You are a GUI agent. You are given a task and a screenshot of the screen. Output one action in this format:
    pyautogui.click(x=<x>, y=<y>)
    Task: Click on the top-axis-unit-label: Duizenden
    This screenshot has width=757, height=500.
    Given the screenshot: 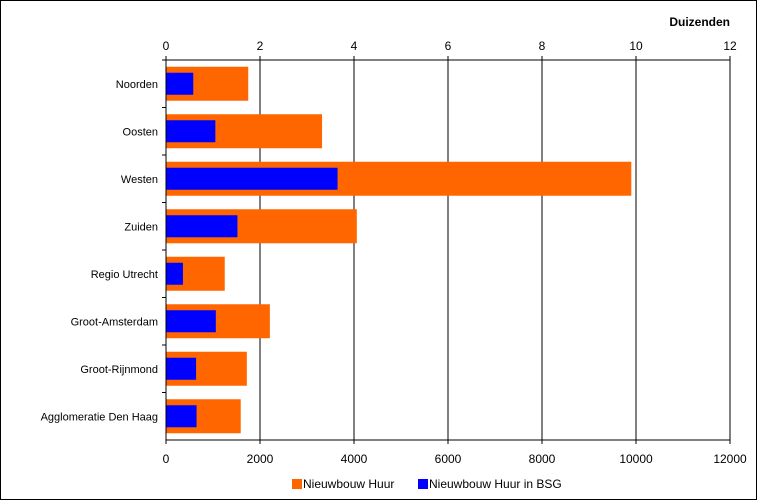 What is the action you would take?
    pyautogui.click(x=699, y=22)
    